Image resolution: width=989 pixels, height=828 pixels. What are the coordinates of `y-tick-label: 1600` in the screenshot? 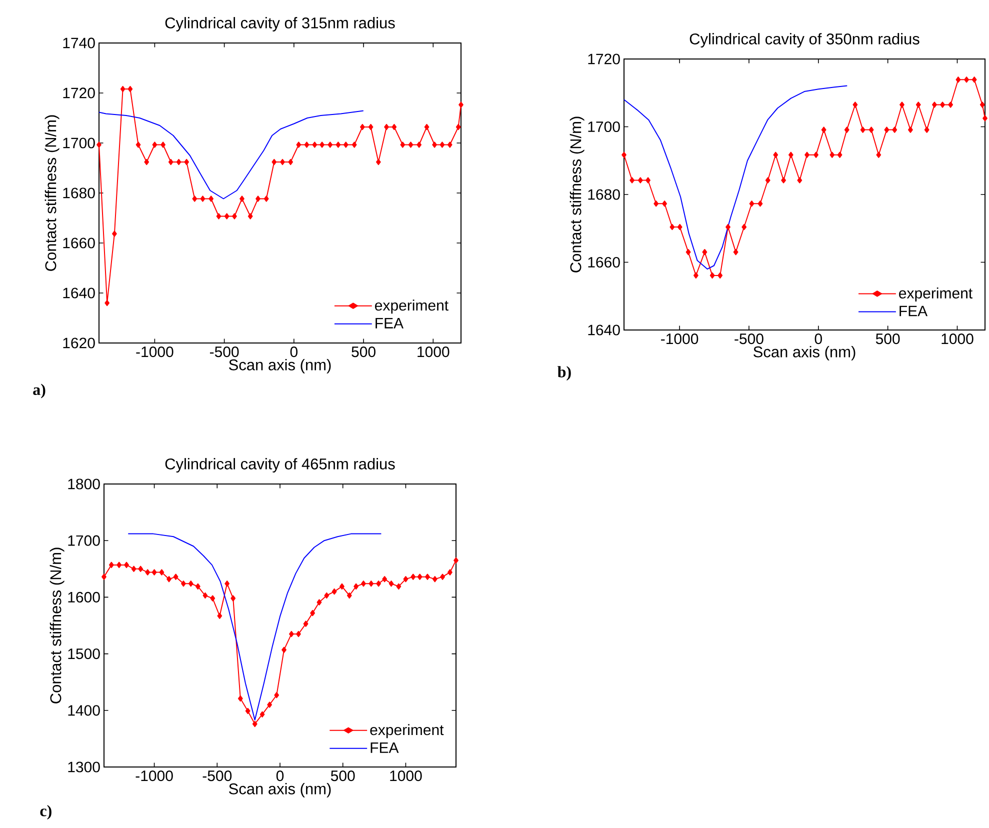 It's located at (84, 597).